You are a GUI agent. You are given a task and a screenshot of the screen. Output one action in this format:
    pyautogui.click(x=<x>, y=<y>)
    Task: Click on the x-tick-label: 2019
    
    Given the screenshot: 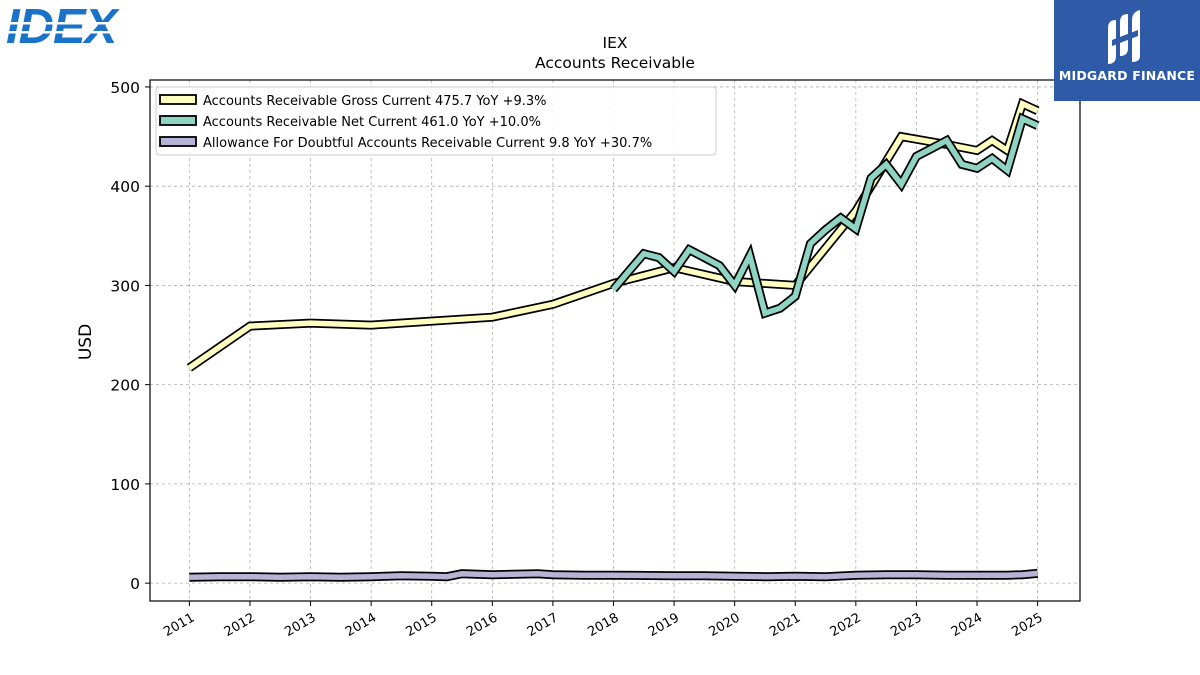 What is the action you would take?
    pyautogui.click(x=664, y=625)
    